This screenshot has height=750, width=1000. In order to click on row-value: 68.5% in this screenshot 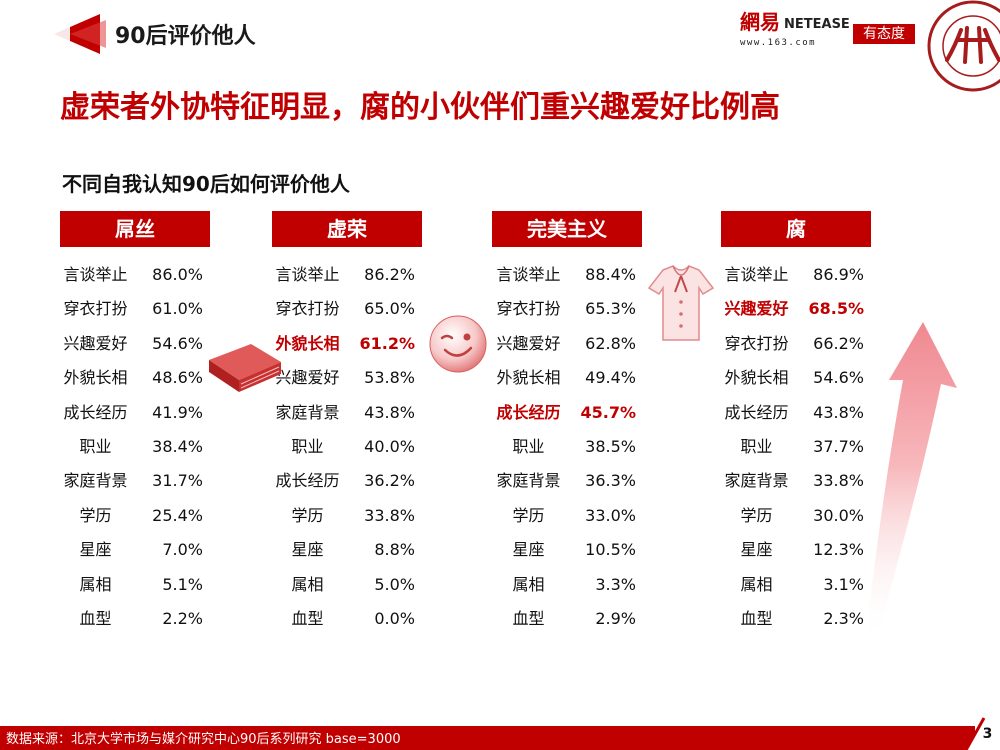, I will do `click(836, 309)`.